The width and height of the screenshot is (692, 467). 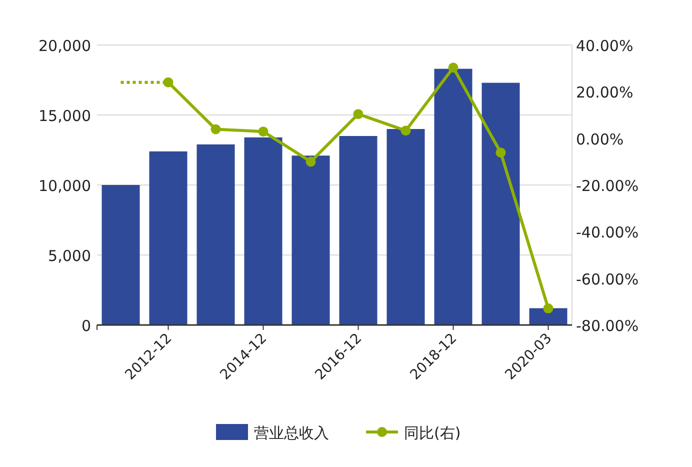 I want to click on legend-label: 营业总收入, so click(x=291, y=433).